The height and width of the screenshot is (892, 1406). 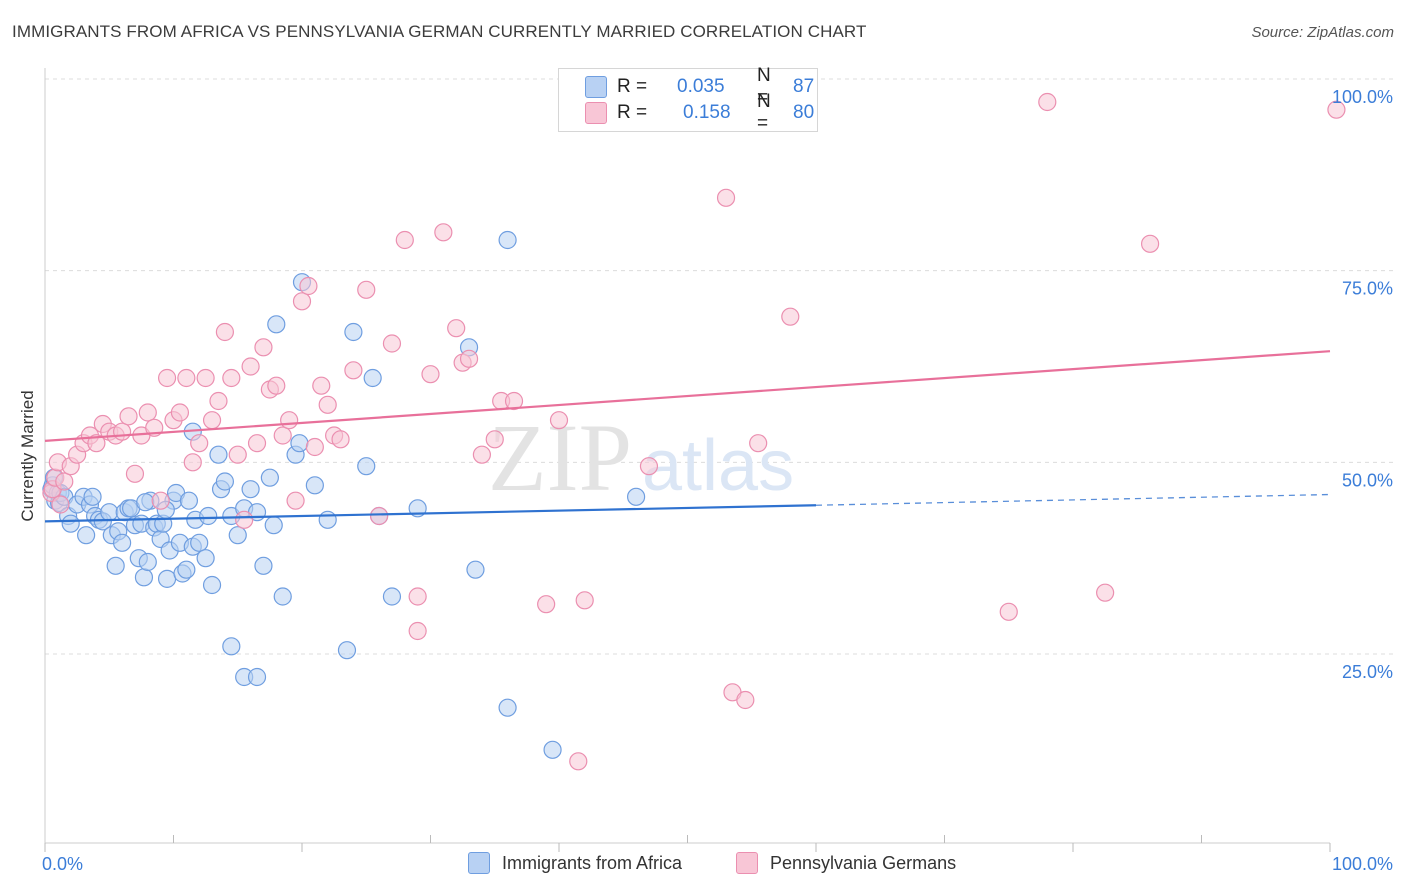 I want to click on legend-item-africa: Immigrants from Africa, so click(x=575, y=863).